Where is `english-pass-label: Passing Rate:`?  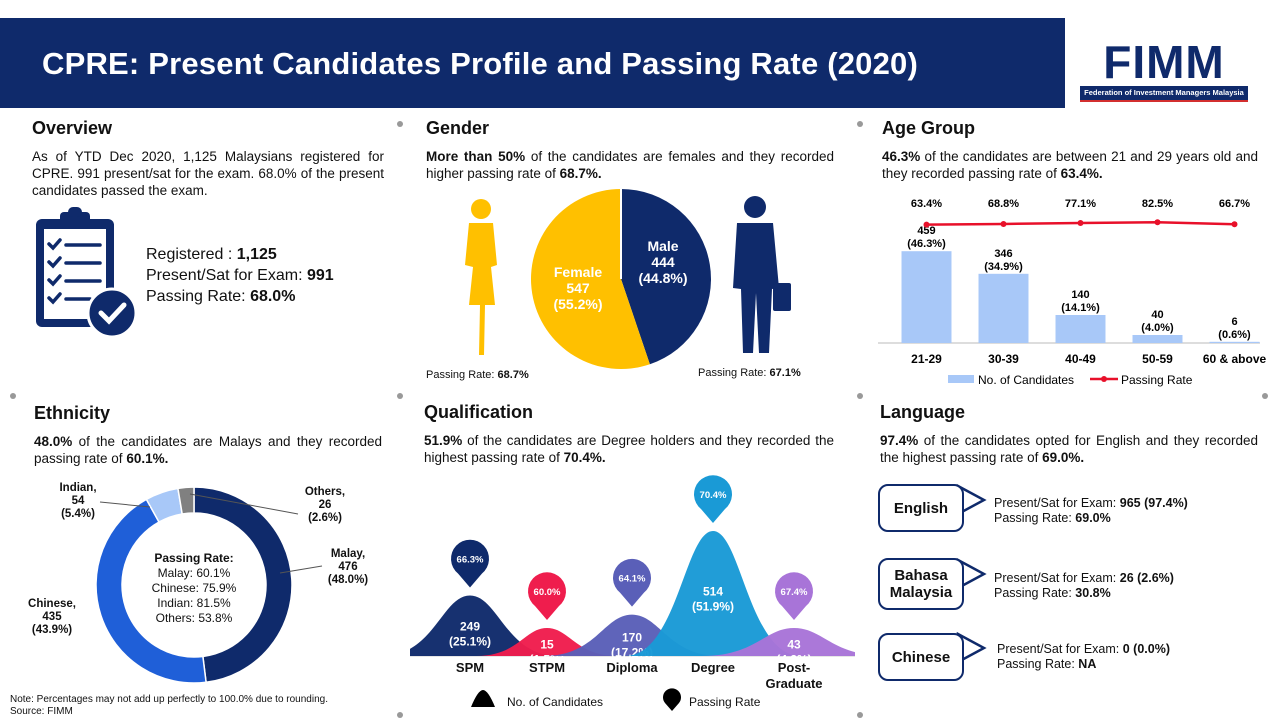
english-pass-label: Passing Rate: is located at coordinates (1035, 518).